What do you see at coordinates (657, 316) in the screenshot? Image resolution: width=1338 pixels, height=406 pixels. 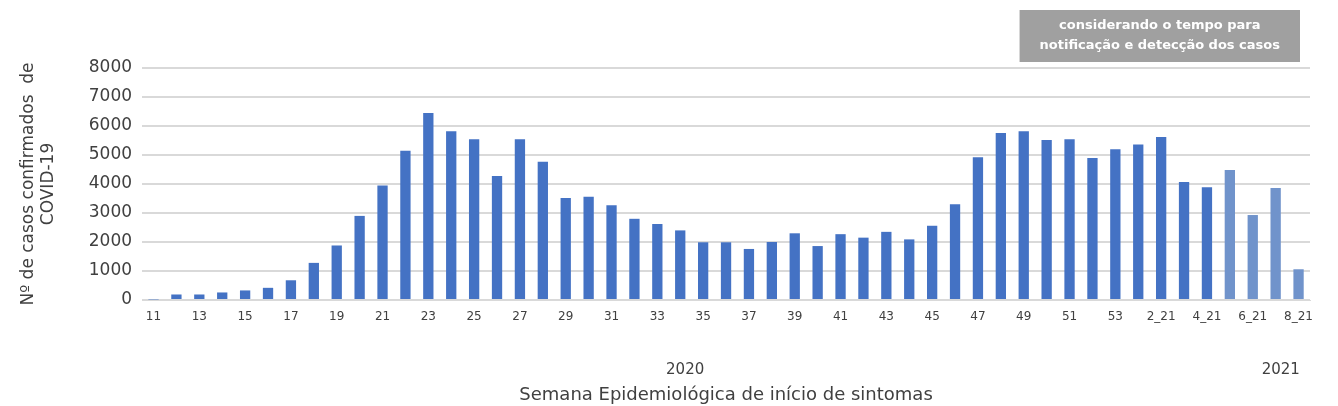 I see `x-tick-label: 33` at bounding box center [657, 316].